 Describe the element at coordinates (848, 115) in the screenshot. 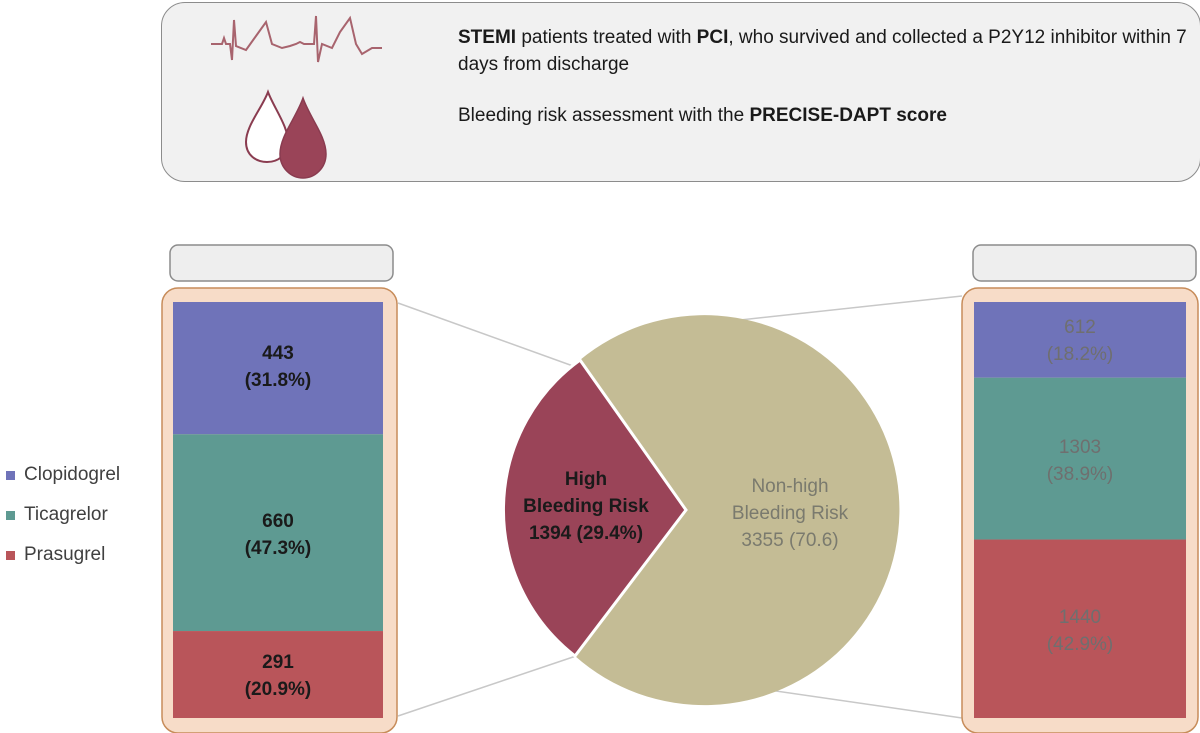

I see `precise-dapt-term: PRECISE-DAPT score` at that location.